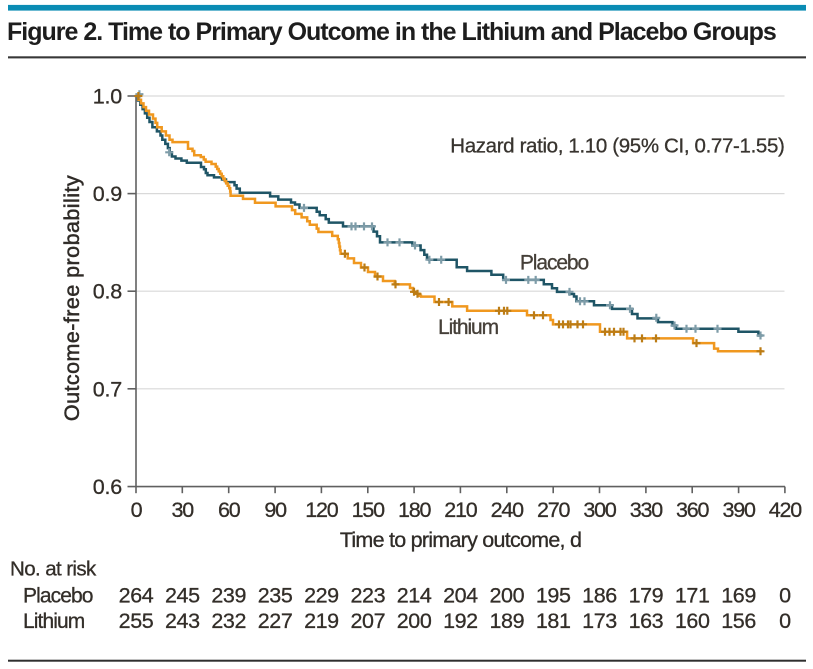 The height and width of the screenshot is (669, 813). What do you see at coordinates (228, 596) in the screenshot?
I see `svg-text: 239` at bounding box center [228, 596].